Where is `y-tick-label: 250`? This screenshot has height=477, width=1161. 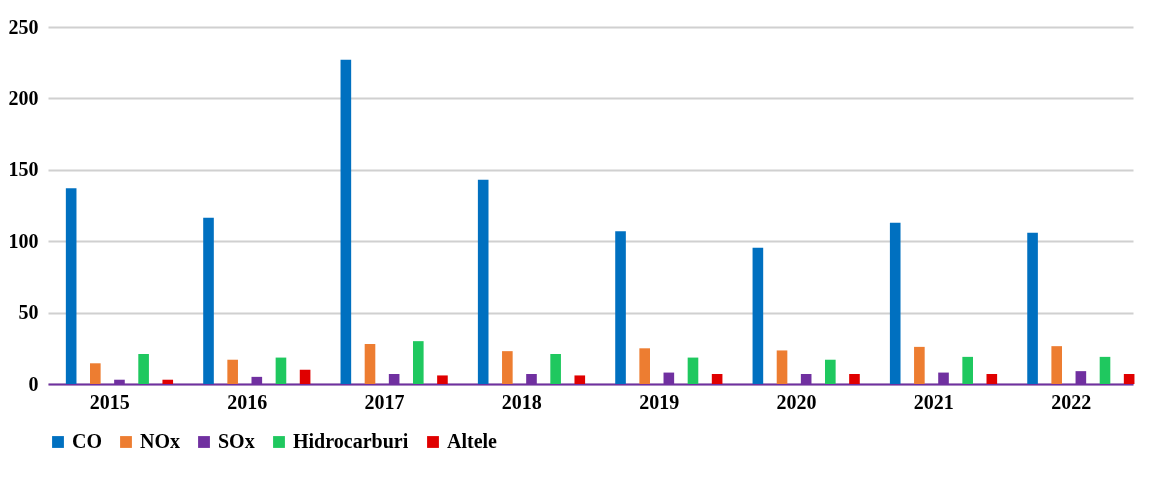
y-tick-label: 250 is located at coordinates (23, 26).